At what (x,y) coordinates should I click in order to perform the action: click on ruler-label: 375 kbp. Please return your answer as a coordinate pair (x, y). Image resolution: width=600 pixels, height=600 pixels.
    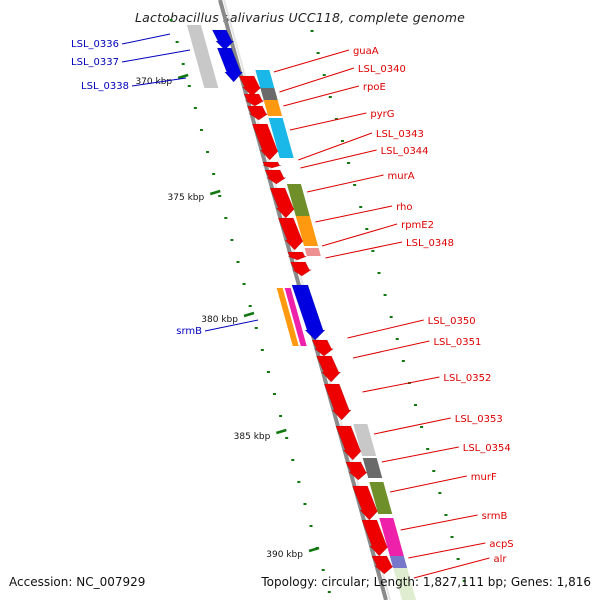
    Looking at the image, I should click on (186, 198).